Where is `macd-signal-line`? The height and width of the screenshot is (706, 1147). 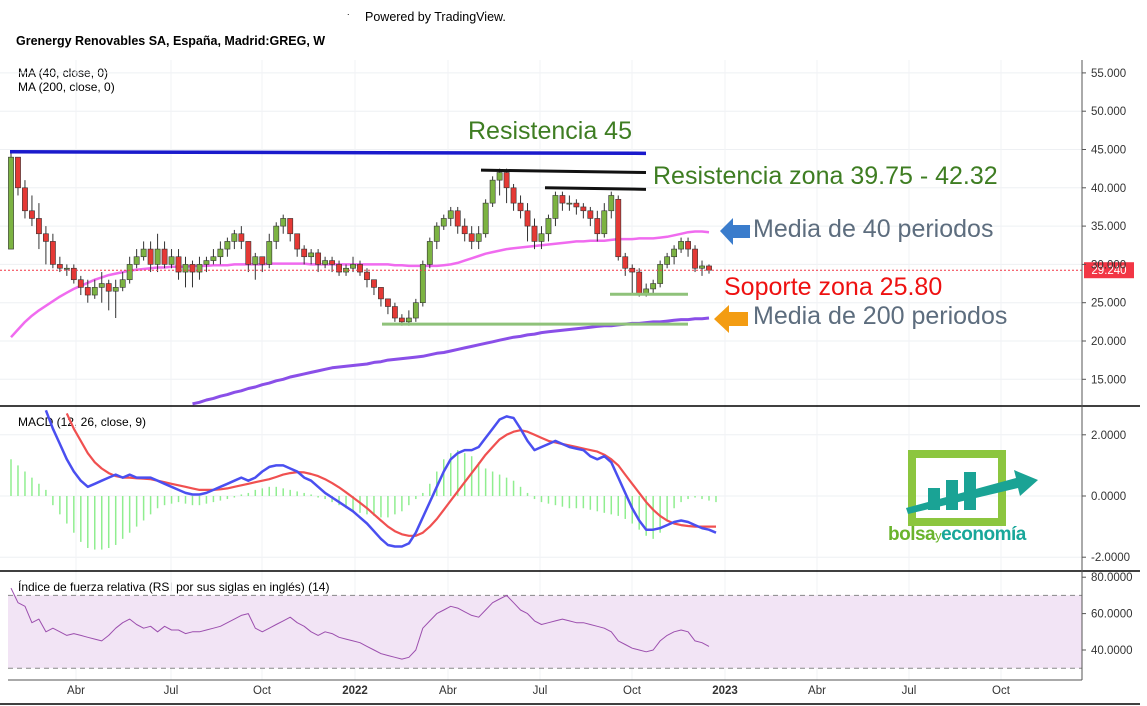
macd-signal-line is located at coordinates (390, 474).